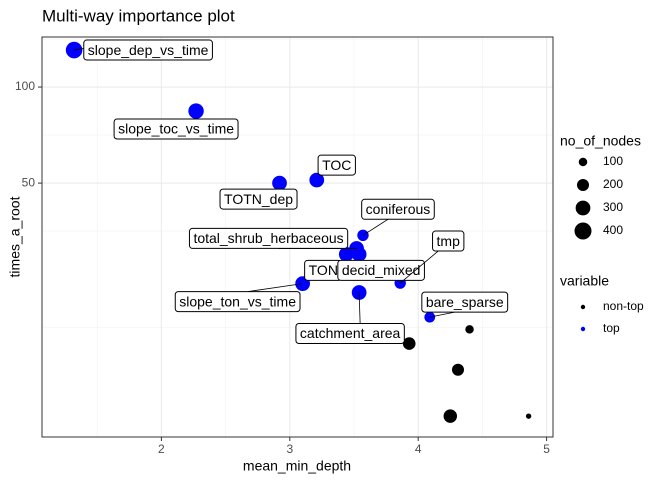 The height and width of the screenshot is (485, 672). What do you see at coordinates (289, 449) in the screenshot?
I see `x-tick-label: 3` at bounding box center [289, 449].